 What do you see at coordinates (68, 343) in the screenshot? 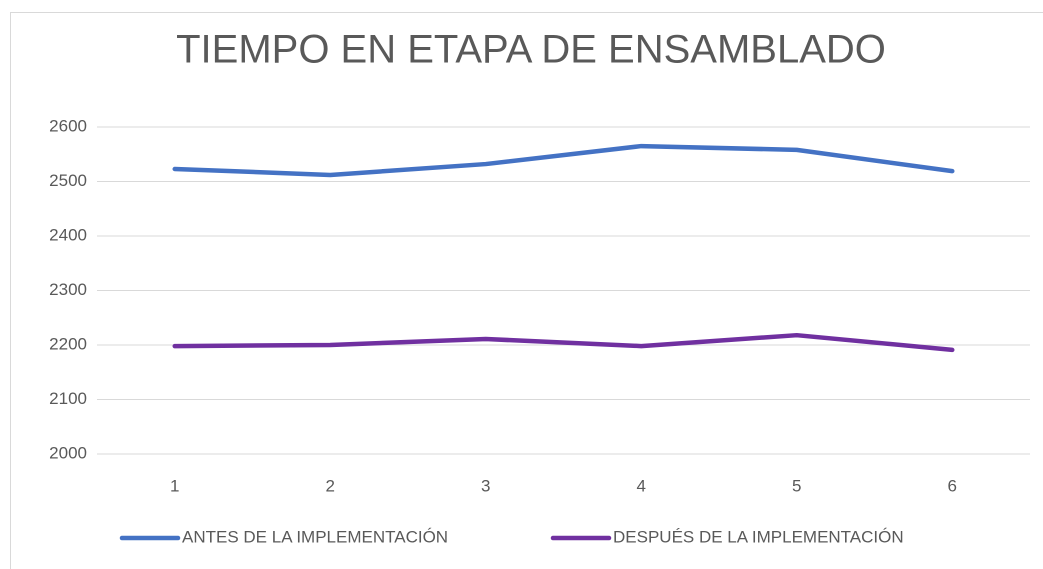
I see `y-tick-label: 2200` at bounding box center [68, 343].